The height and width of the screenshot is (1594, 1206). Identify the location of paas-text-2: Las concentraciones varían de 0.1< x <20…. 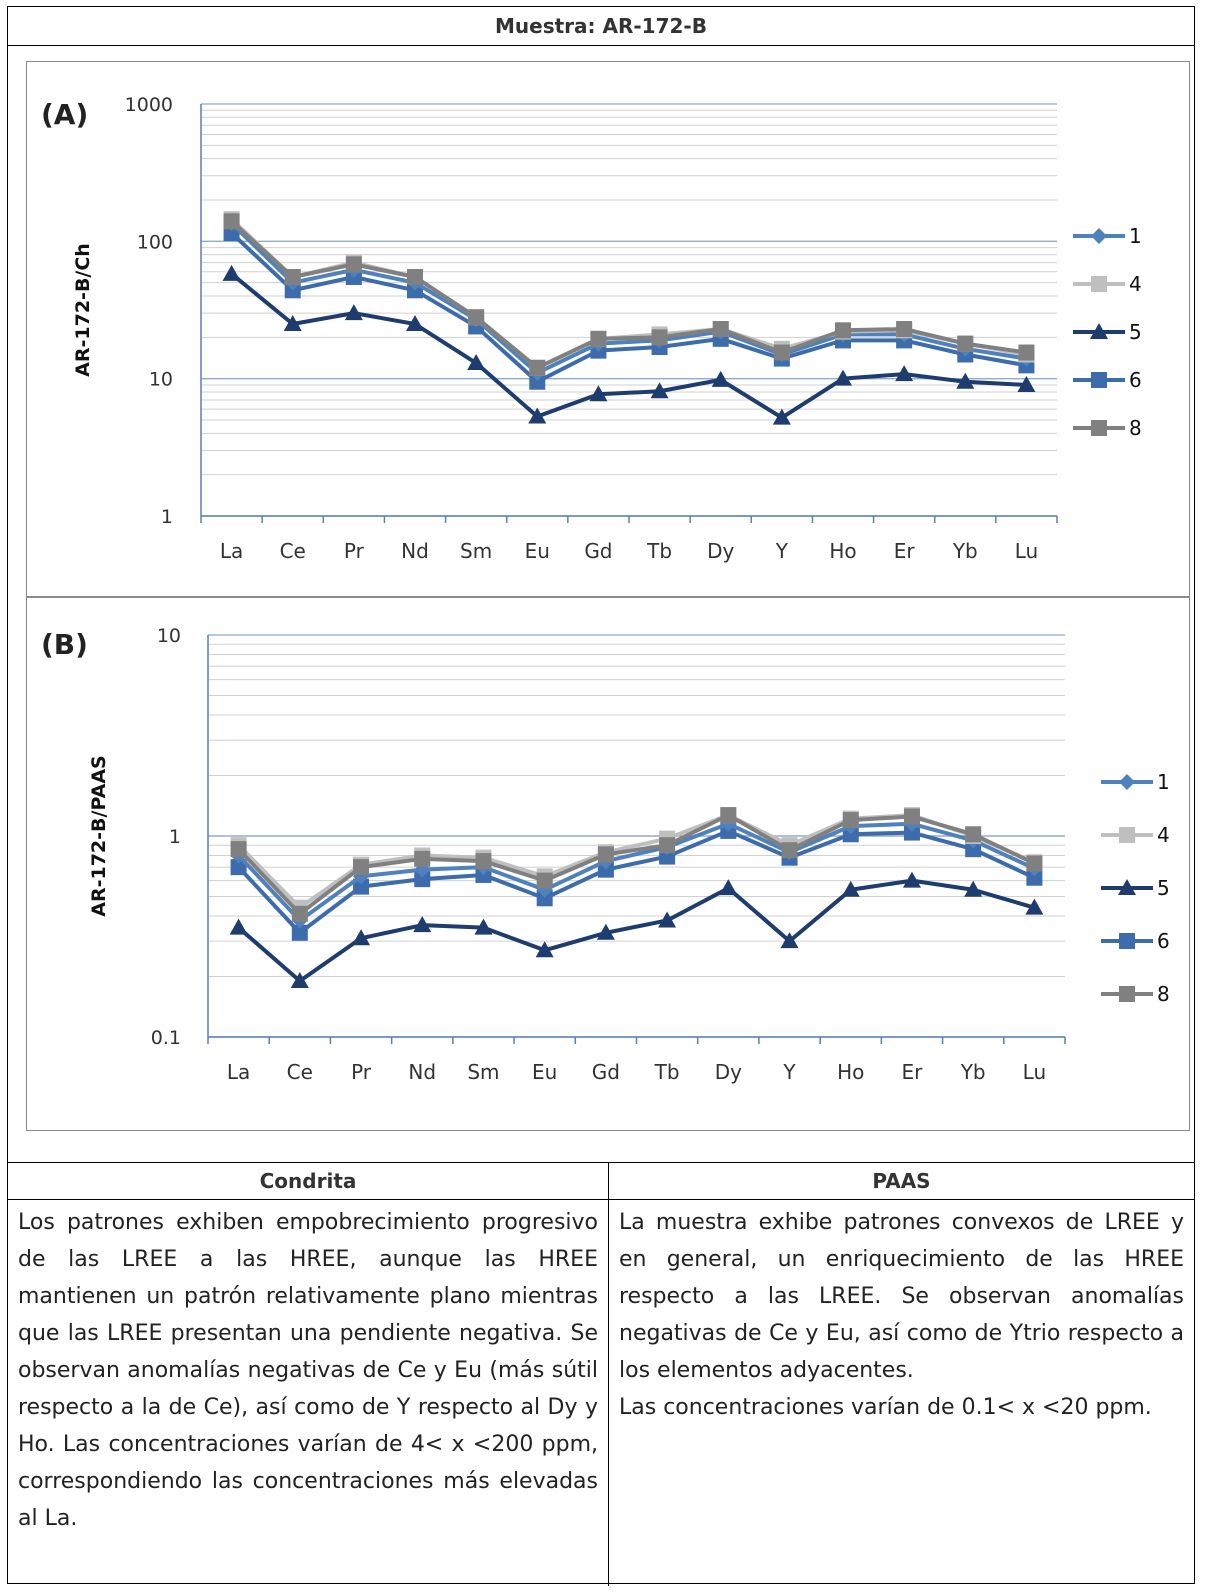
(885, 1407).